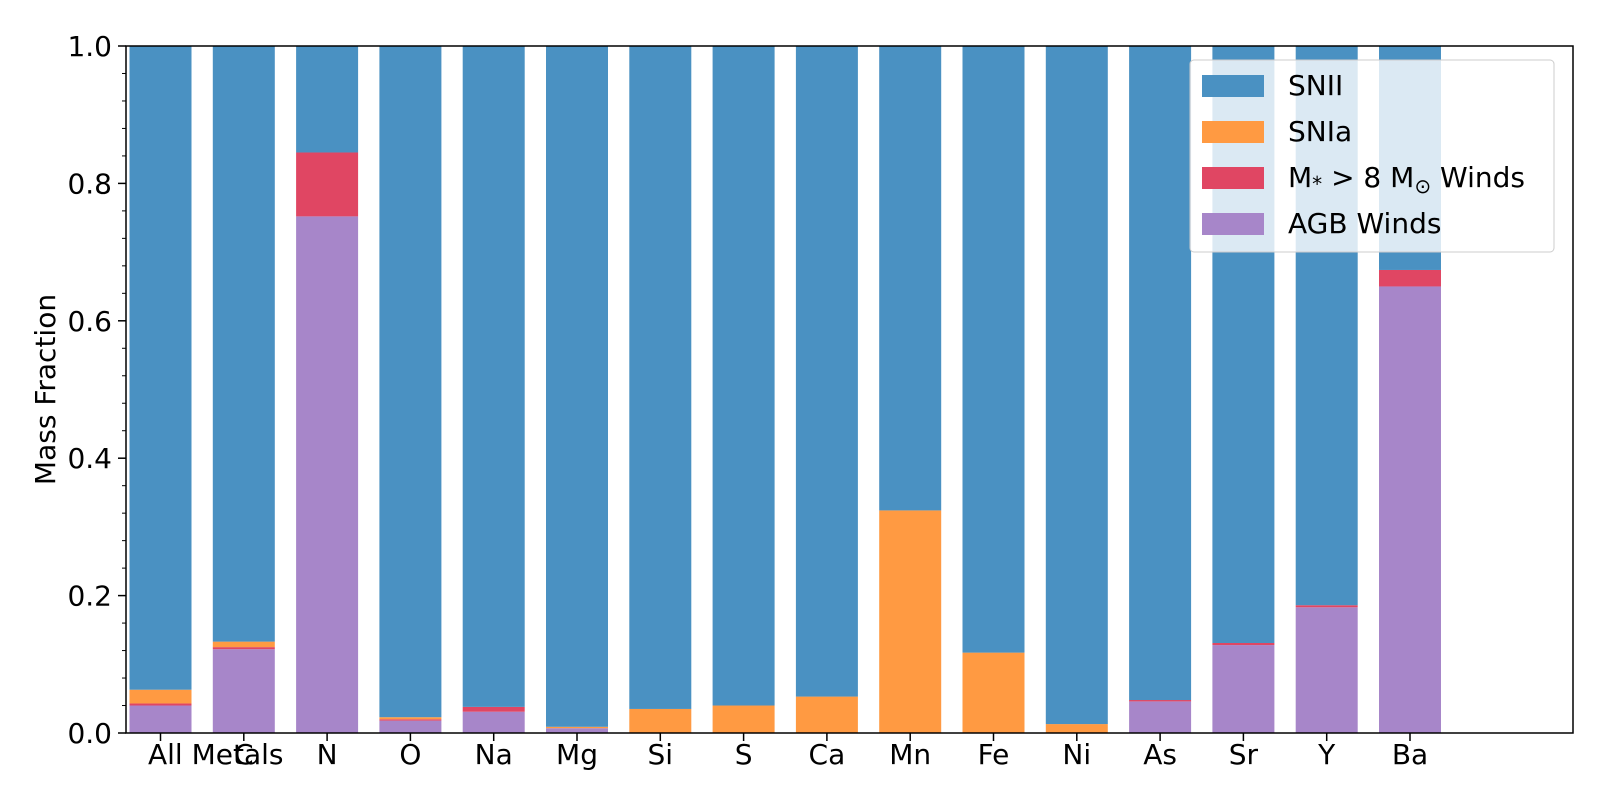 The width and height of the screenshot is (1600, 800). I want to click on bar-ni-snii, so click(1076, 385).